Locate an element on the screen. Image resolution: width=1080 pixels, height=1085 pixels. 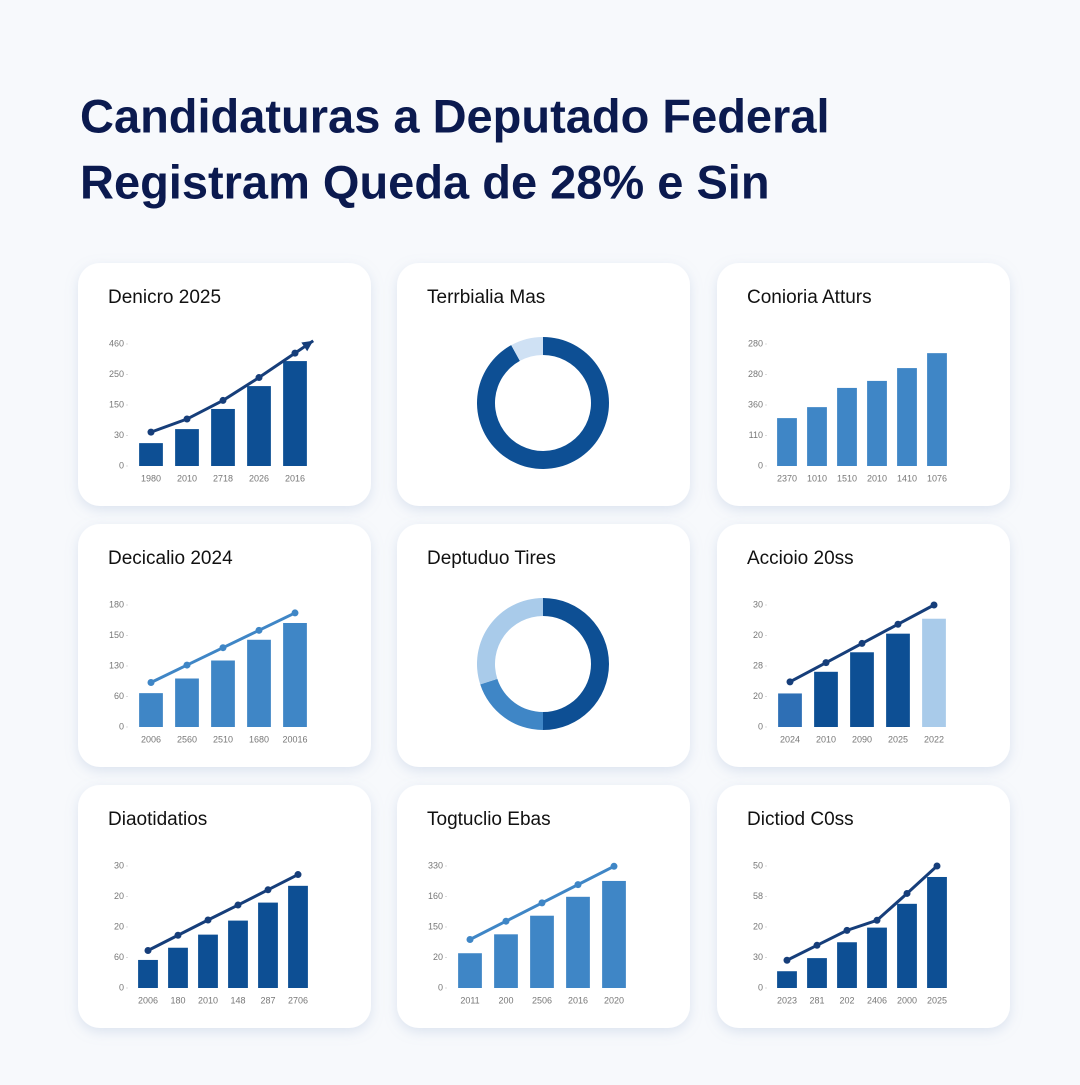
card-title: Terrbialia Mas is located at coordinates (486, 297).